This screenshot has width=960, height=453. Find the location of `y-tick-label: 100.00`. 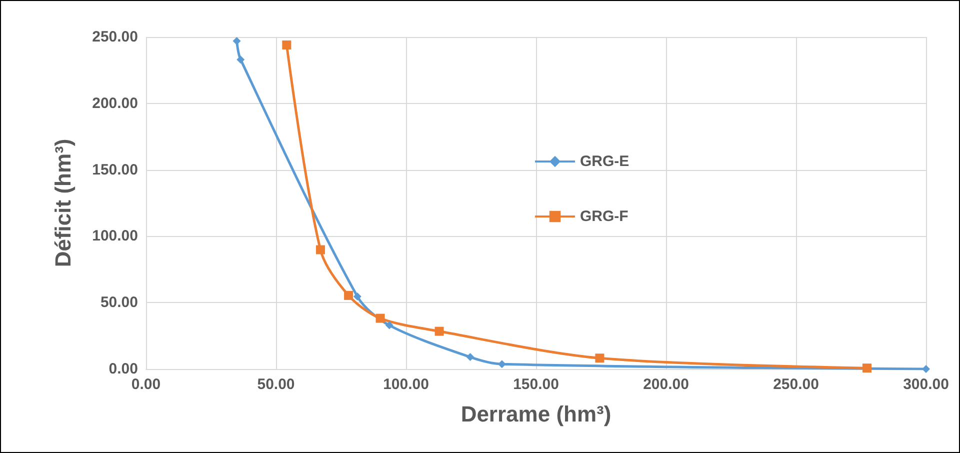

y-tick-label: 100.00 is located at coordinates (115, 236).